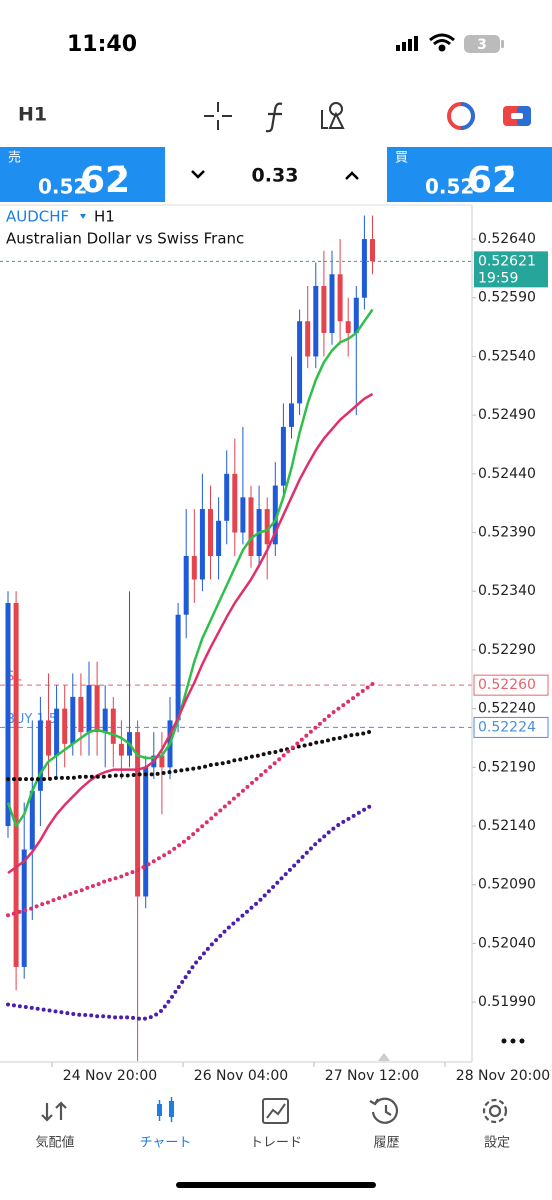 The image size is (552, 1200). Describe the element at coordinates (83, 216) in the screenshot. I see `symbol-dropdown` at that location.